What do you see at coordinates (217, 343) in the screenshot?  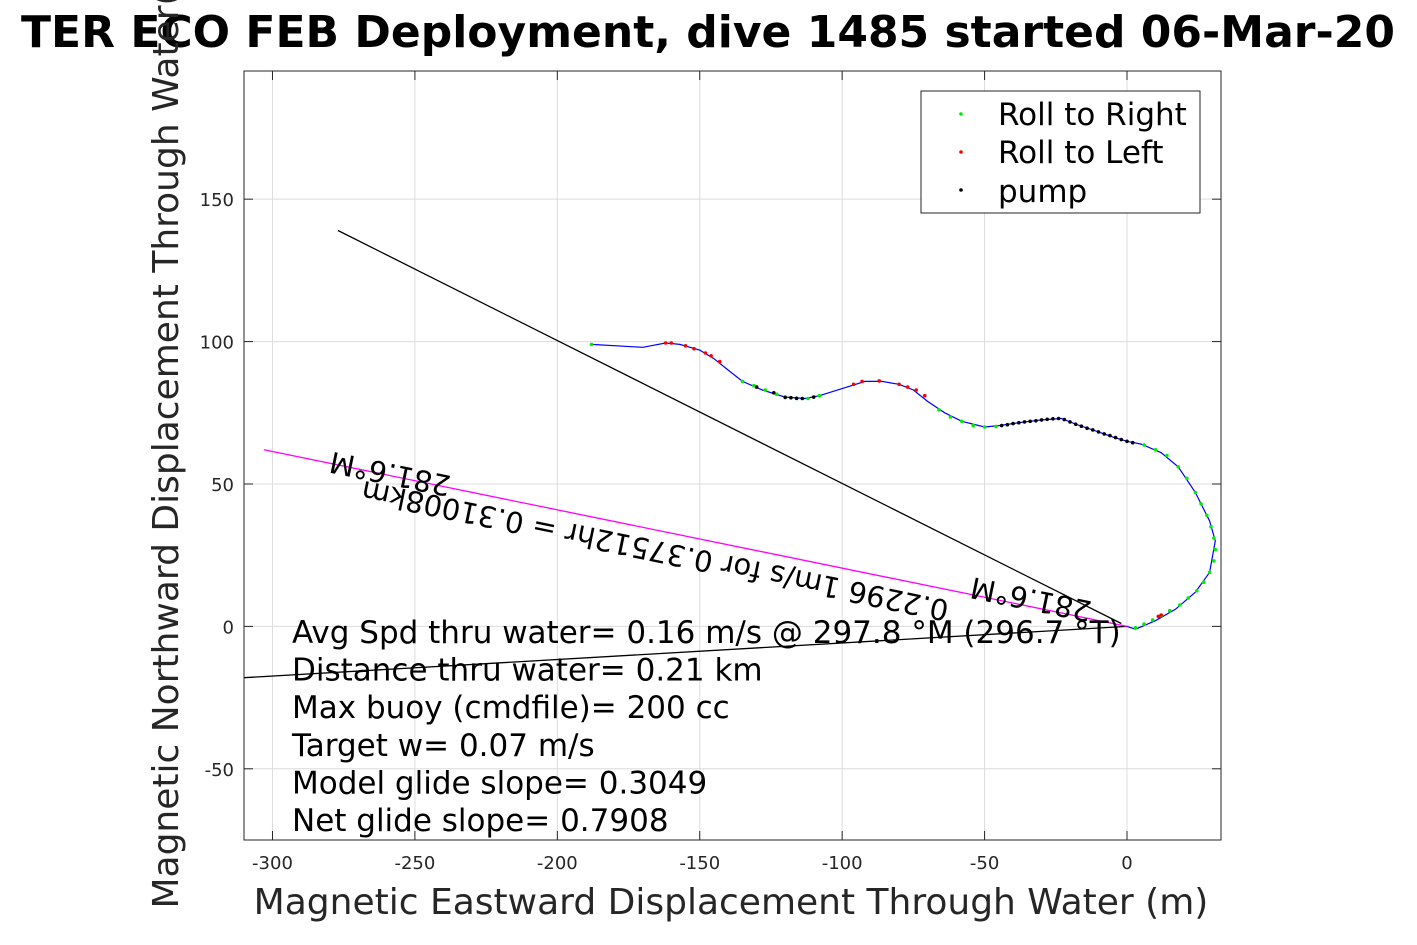 I see `y-tick-label: 100` at bounding box center [217, 343].